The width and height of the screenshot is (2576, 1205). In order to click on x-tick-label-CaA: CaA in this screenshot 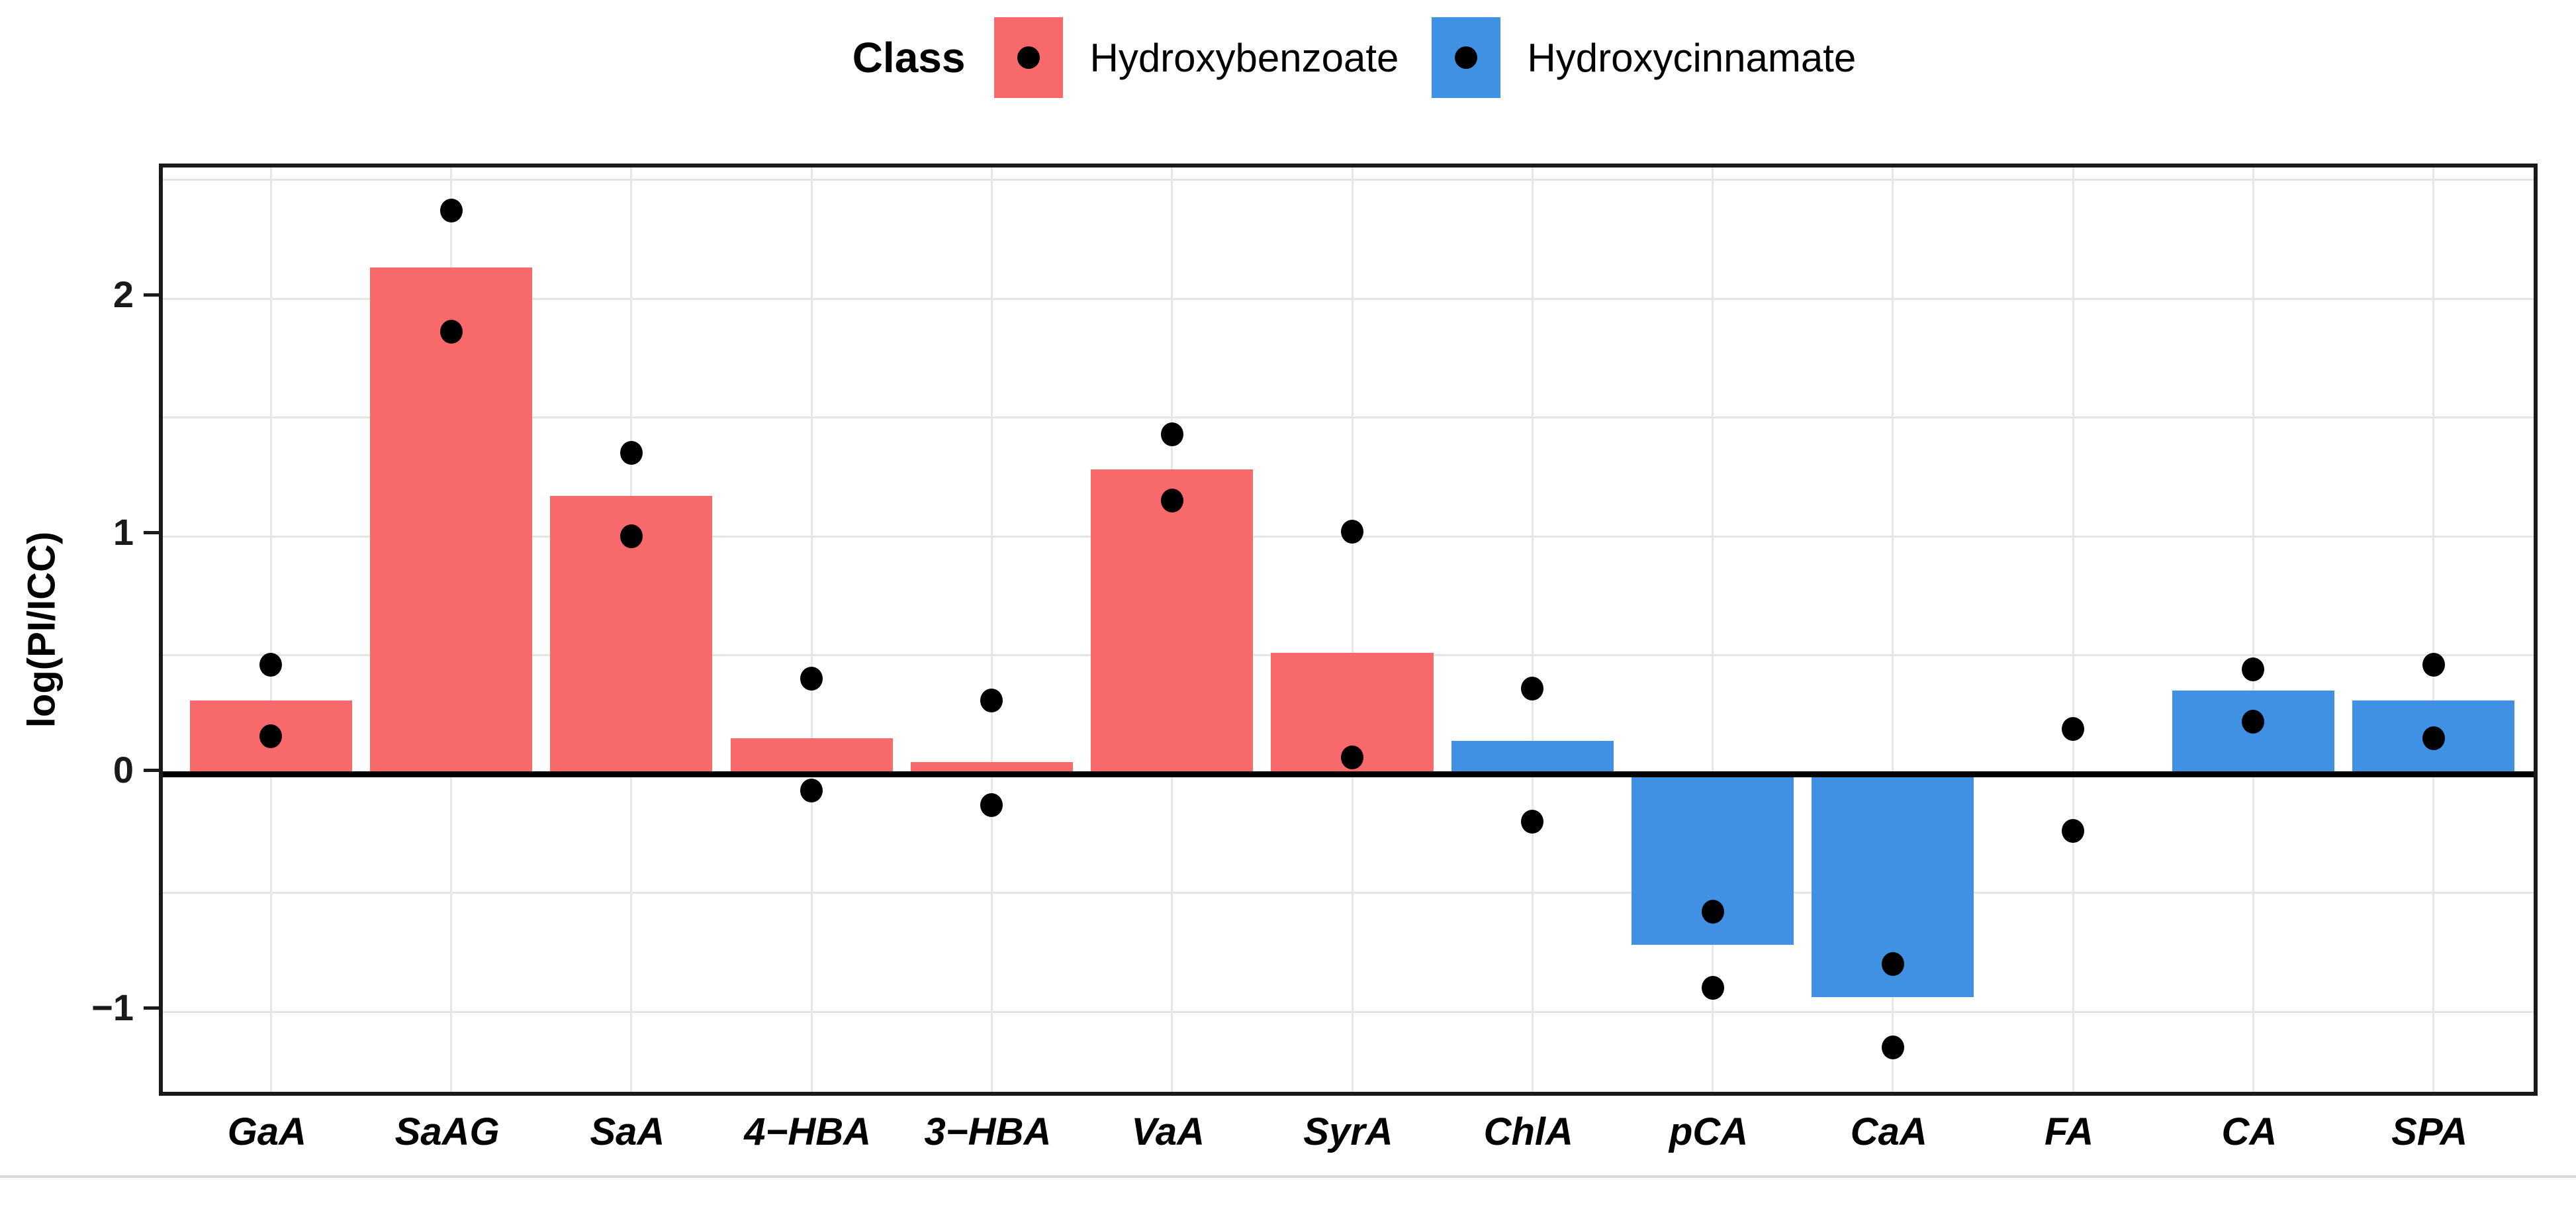, I will do `click(1888, 1131)`.